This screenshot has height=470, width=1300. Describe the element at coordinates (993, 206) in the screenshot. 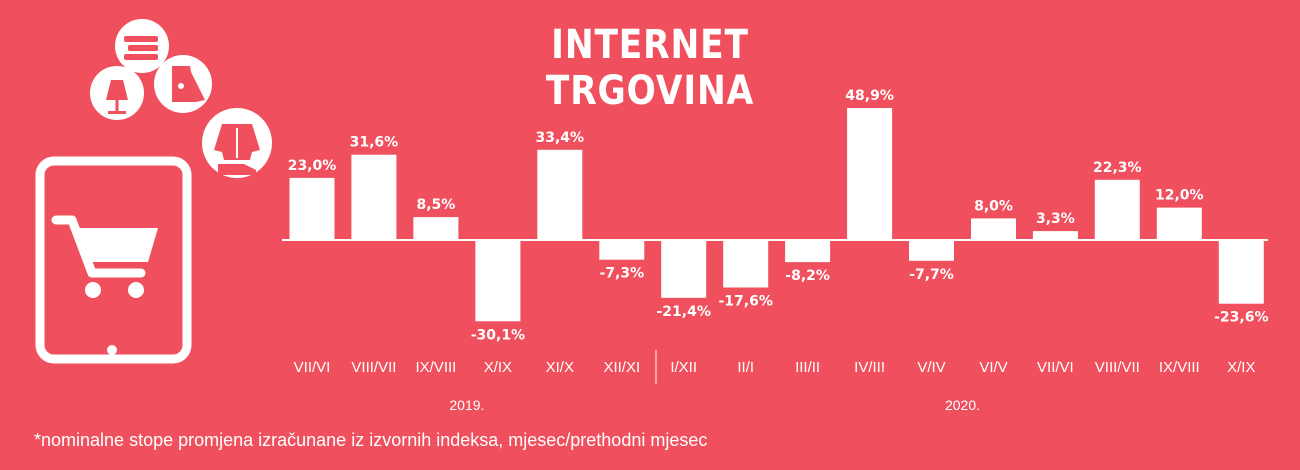

I see `value-label-12: 8,0%` at that location.